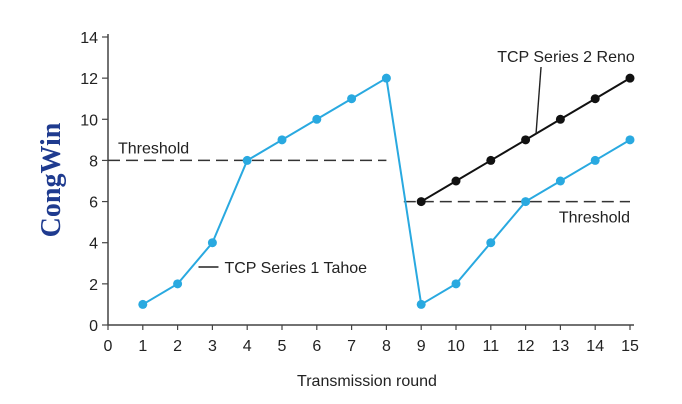 The width and height of the screenshot is (682, 404). What do you see at coordinates (316, 346) in the screenshot?
I see `x-tick-label: 6` at bounding box center [316, 346].